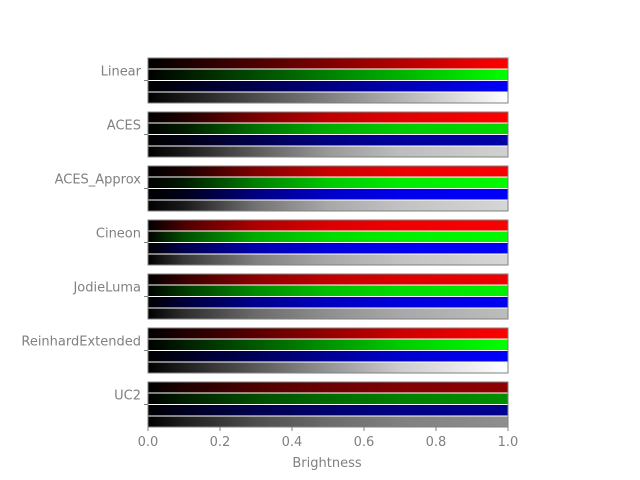 The width and height of the screenshot is (640, 480). Describe the element at coordinates (328, 290) in the screenshot. I see `jodieluma-green-band` at that location.